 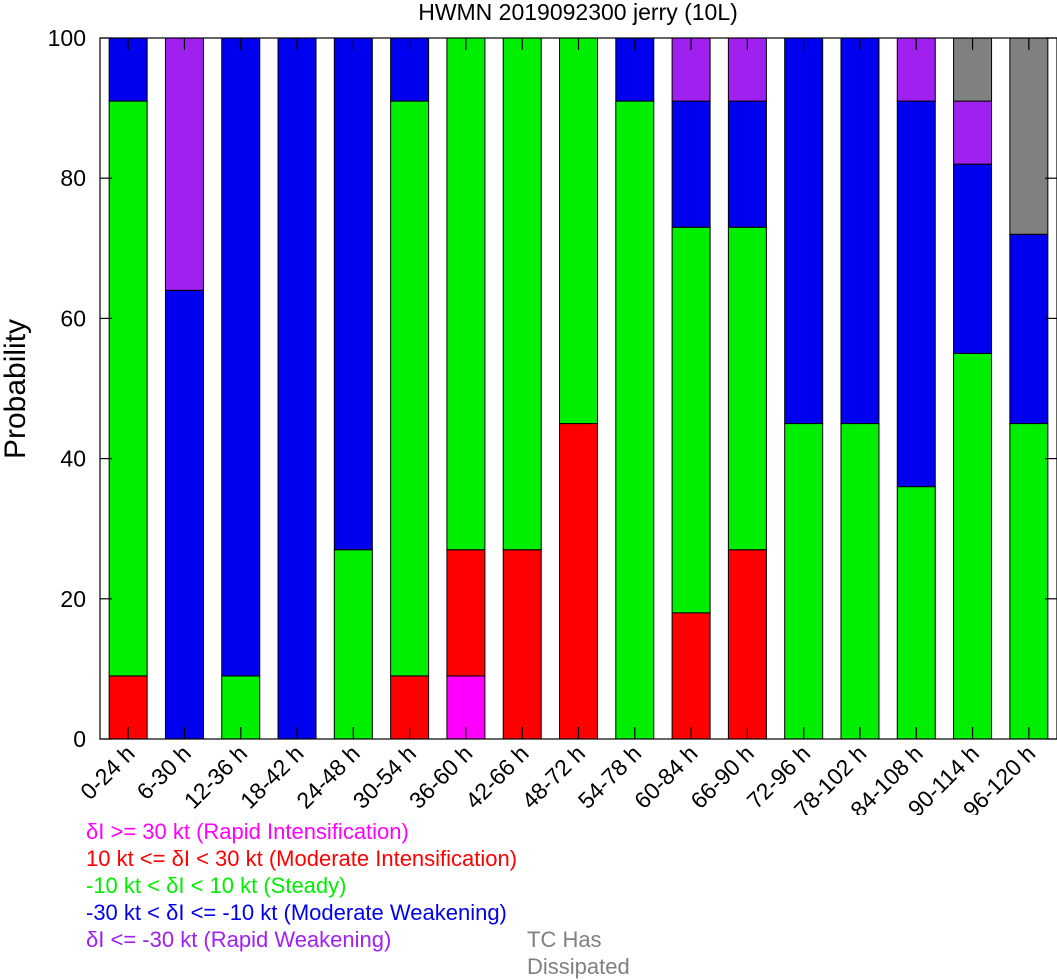 I want to click on y-tick-label: 100, so click(x=67, y=38).